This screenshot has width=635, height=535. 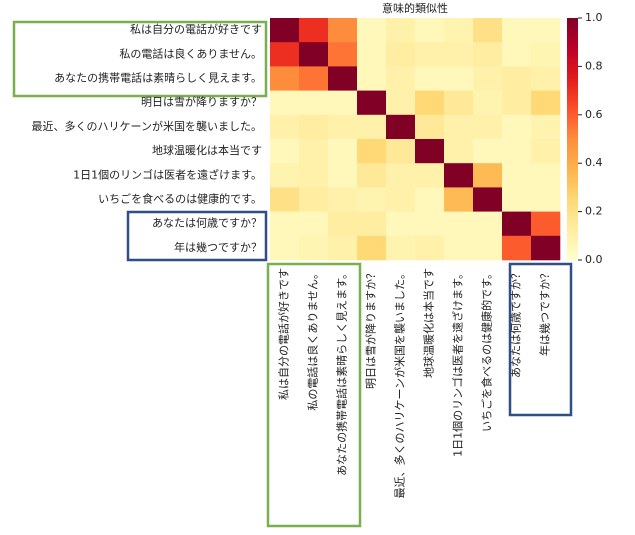 What do you see at coordinates (594, 259) in the screenshot?
I see `colorbar-tick-label: 0.0` at bounding box center [594, 259].